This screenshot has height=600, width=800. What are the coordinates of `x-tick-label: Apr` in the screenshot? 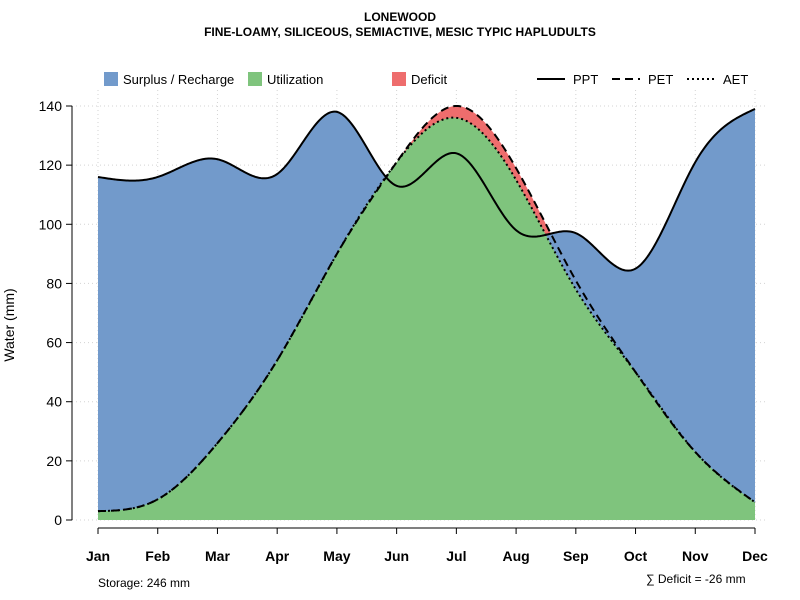 It's located at (277, 556).